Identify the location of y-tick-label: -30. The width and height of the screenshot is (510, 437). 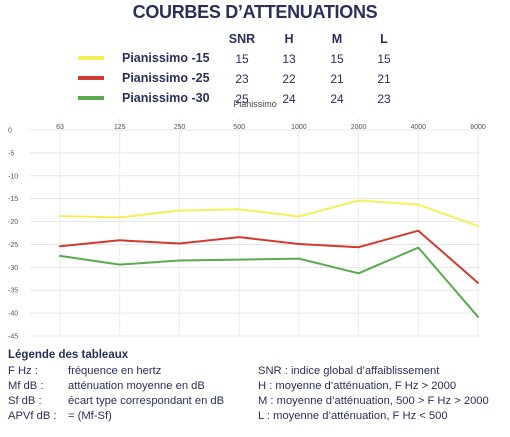
(13, 268).